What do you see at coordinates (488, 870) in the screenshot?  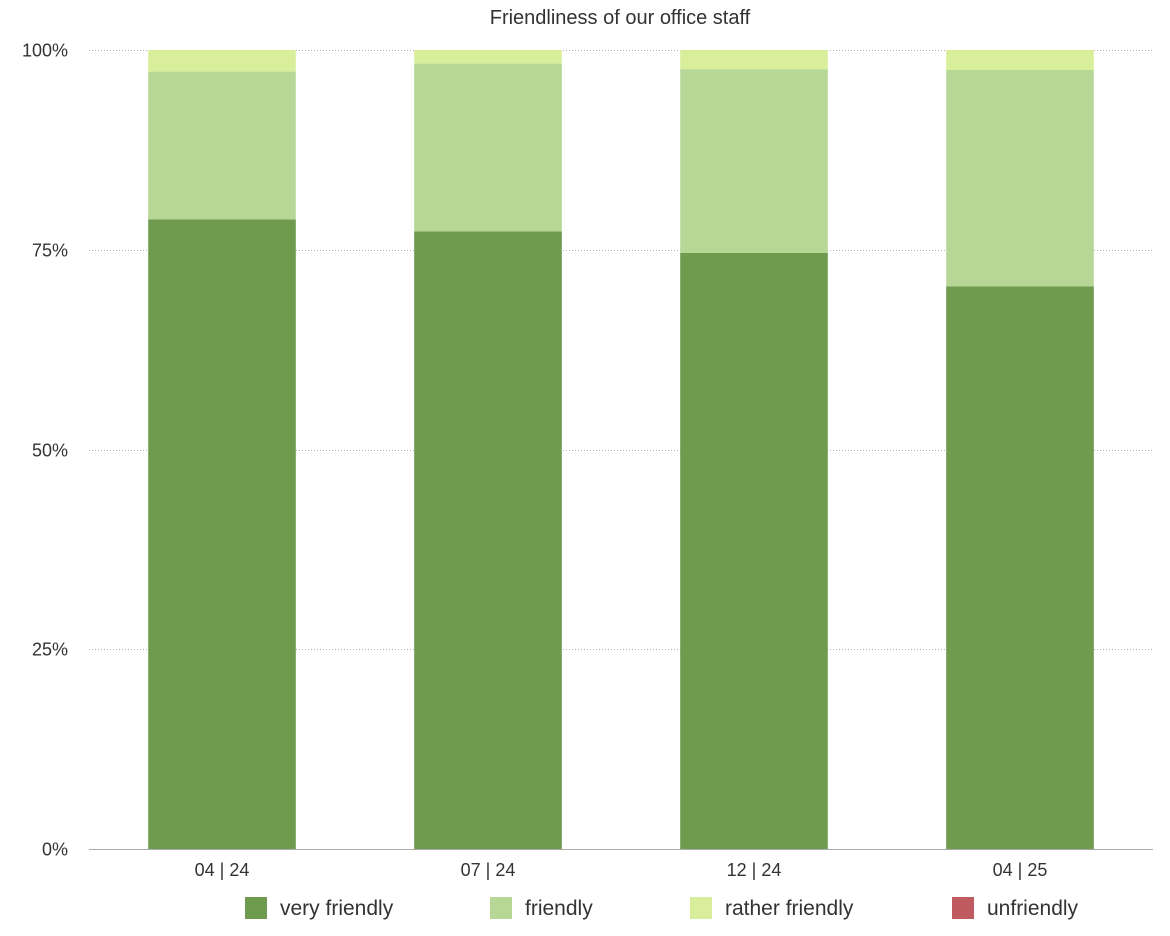 I see `x-tick-label: 07 | 24` at bounding box center [488, 870].